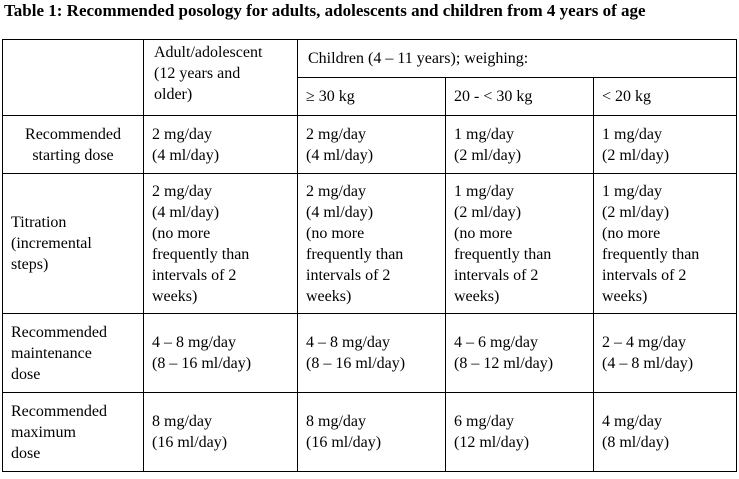  I want to click on header-weight-30plus: ≥ 30 kg, so click(371, 96).